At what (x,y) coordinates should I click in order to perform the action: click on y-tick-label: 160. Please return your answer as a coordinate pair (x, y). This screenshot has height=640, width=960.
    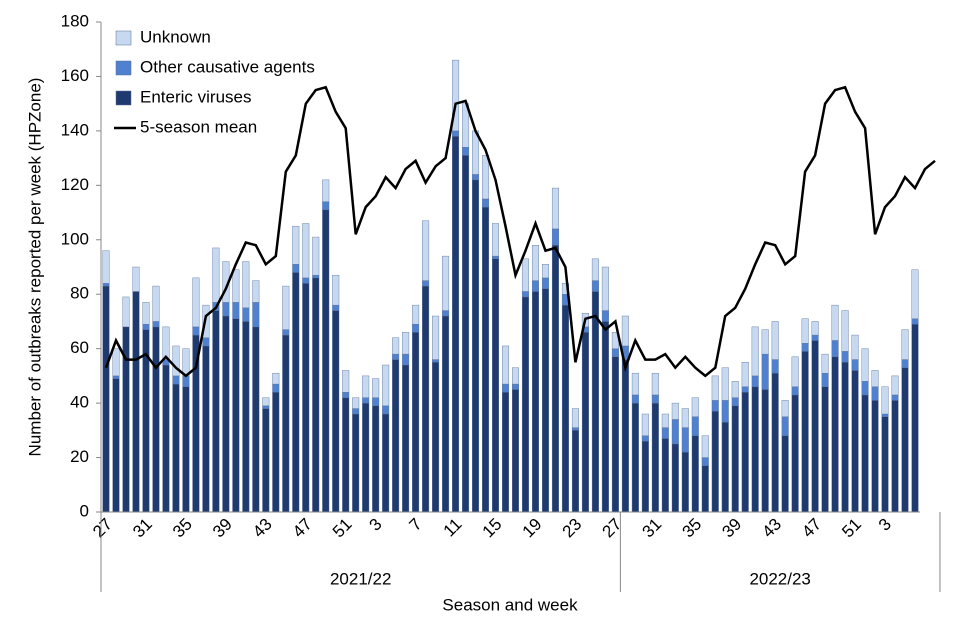
    Looking at the image, I should click on (75, 75).